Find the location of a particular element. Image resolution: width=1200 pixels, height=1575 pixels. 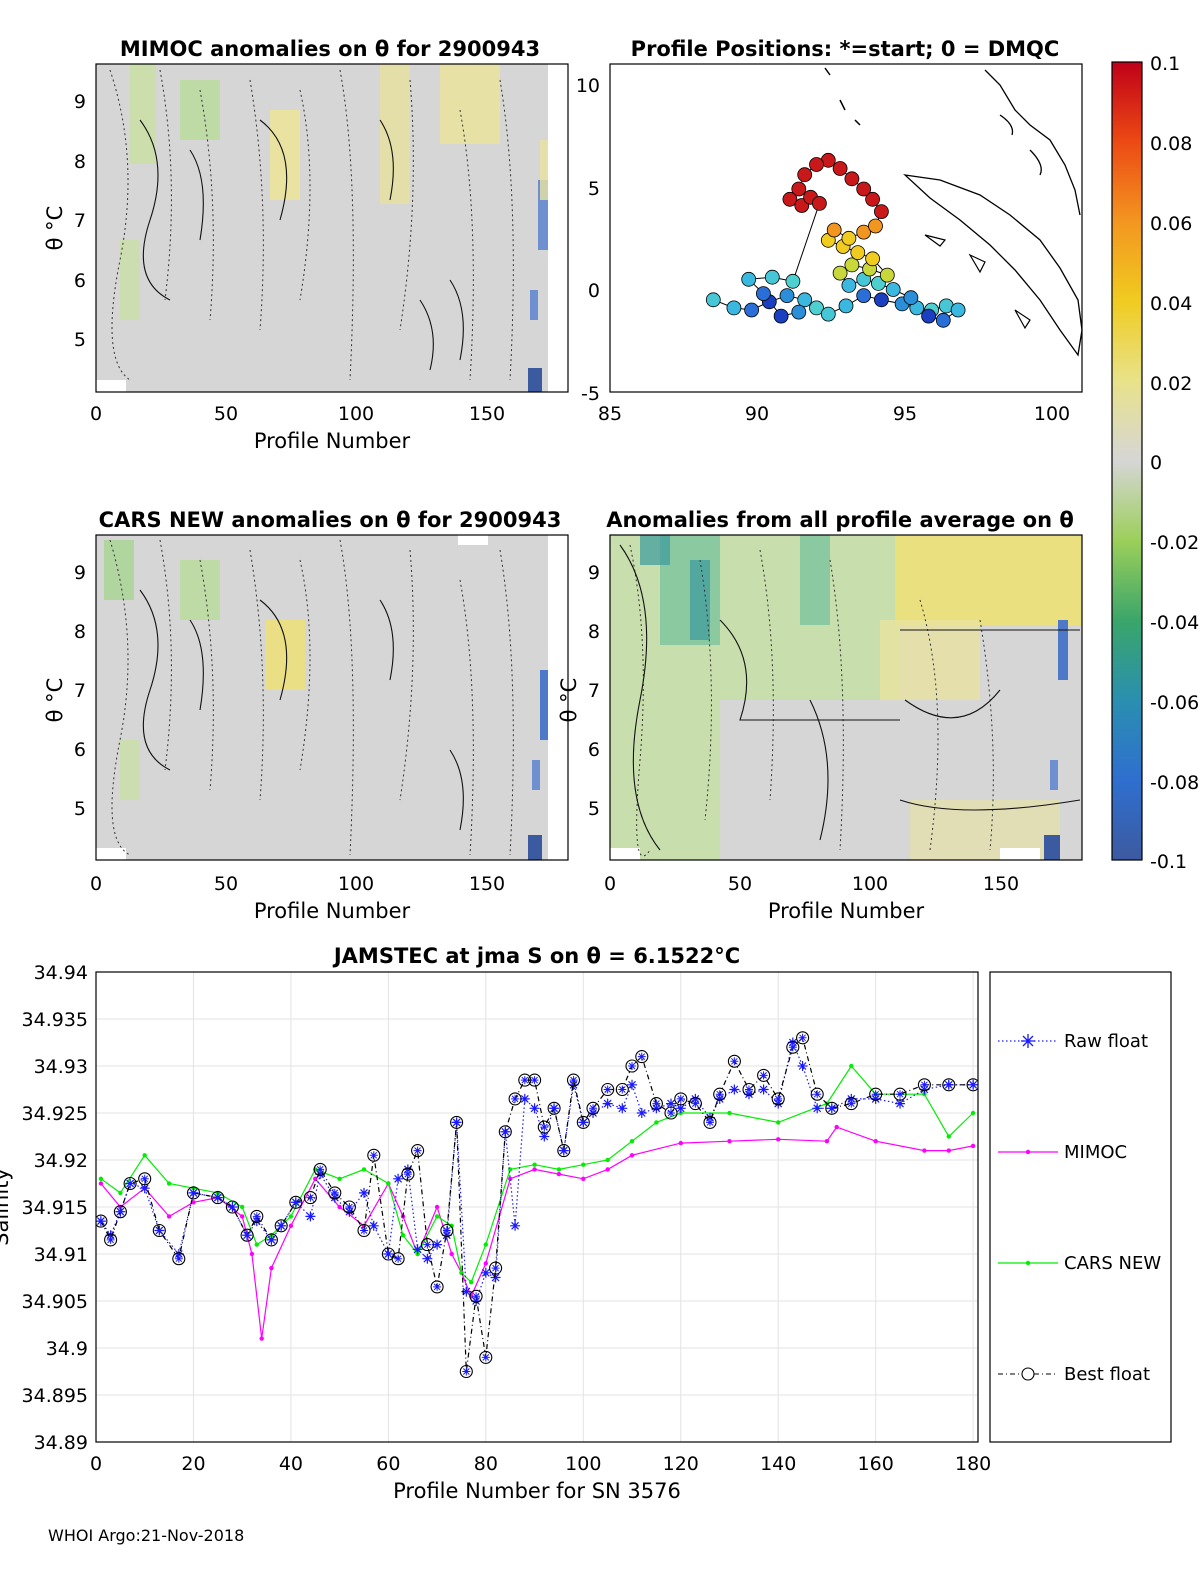

mimoc-title: MIMOC anomalies on θ for 2900943 is located at coordinates (330, 49).